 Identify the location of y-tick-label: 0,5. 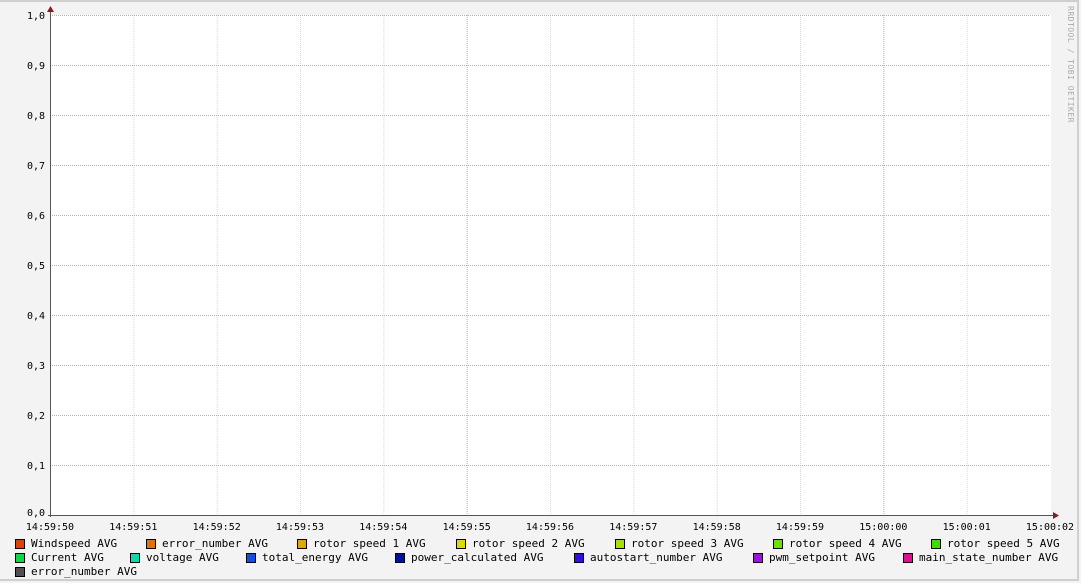
(36, 266).